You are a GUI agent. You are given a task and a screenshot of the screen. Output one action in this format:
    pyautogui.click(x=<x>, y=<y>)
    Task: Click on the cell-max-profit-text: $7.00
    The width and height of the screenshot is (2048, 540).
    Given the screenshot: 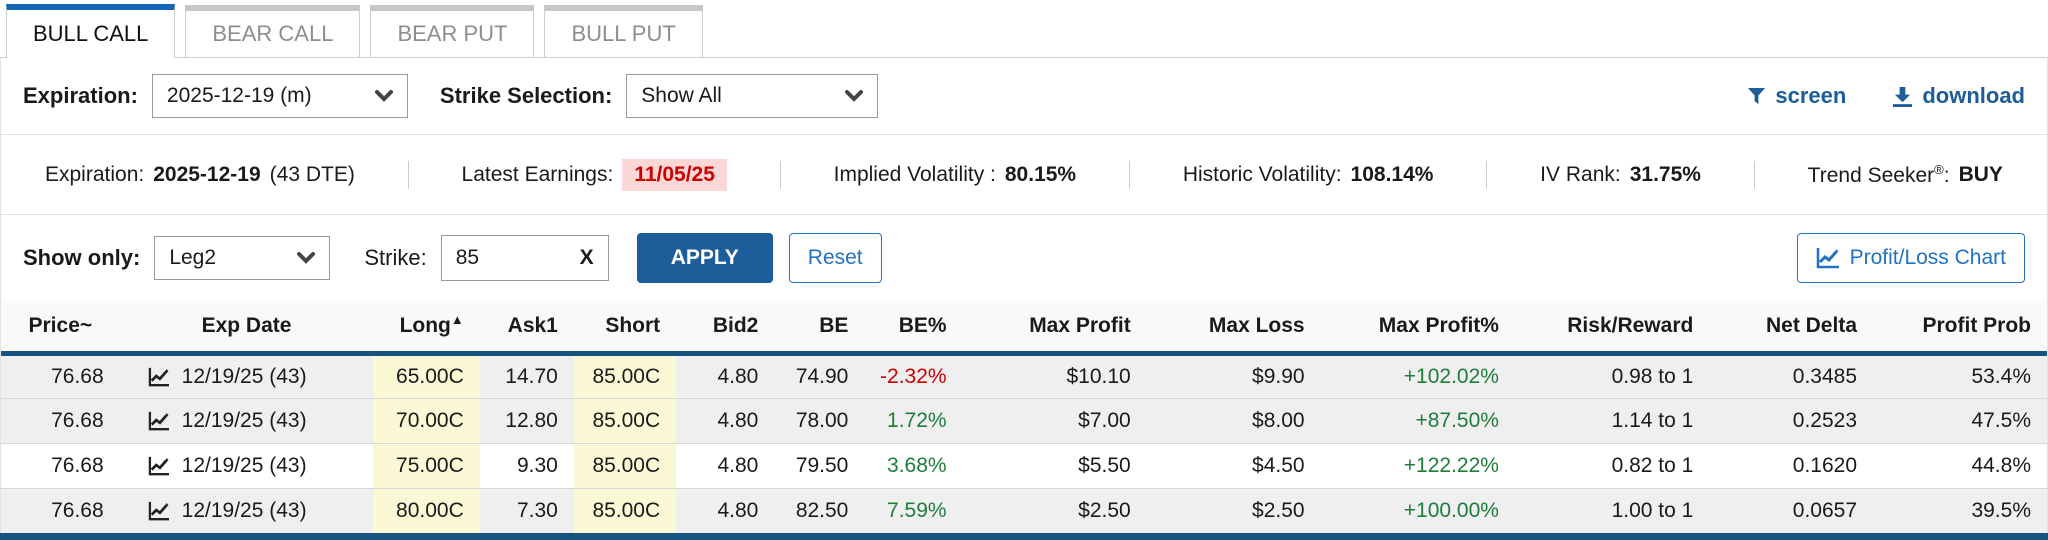 What is the action you would take?
    pyautogui.click(x=1104, y=420)
    